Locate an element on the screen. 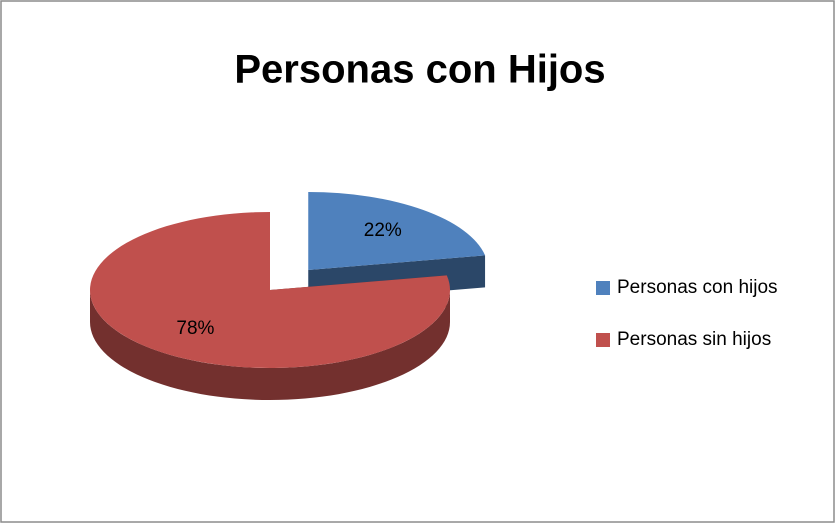  data-label: 22% is located at coordinates (383, 230).